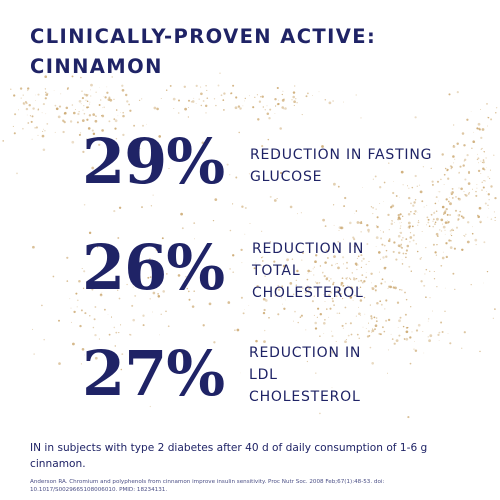  What do you see at coordinates (341, 155) in the screenshot?
I see `stat-description-line: REDUCTION IN FASTING` at bounding box center [341, 155].